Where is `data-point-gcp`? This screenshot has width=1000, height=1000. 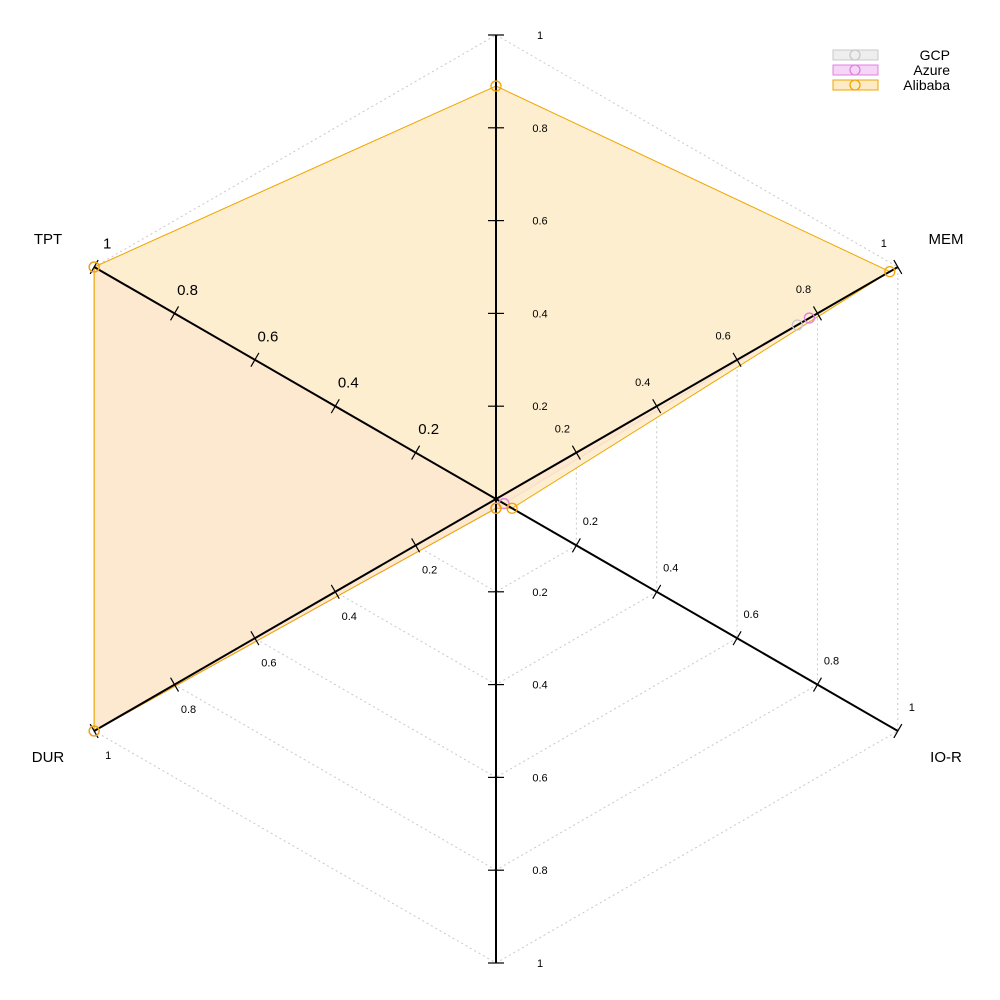
data-point-gcp is located at coordinates (797, 325).